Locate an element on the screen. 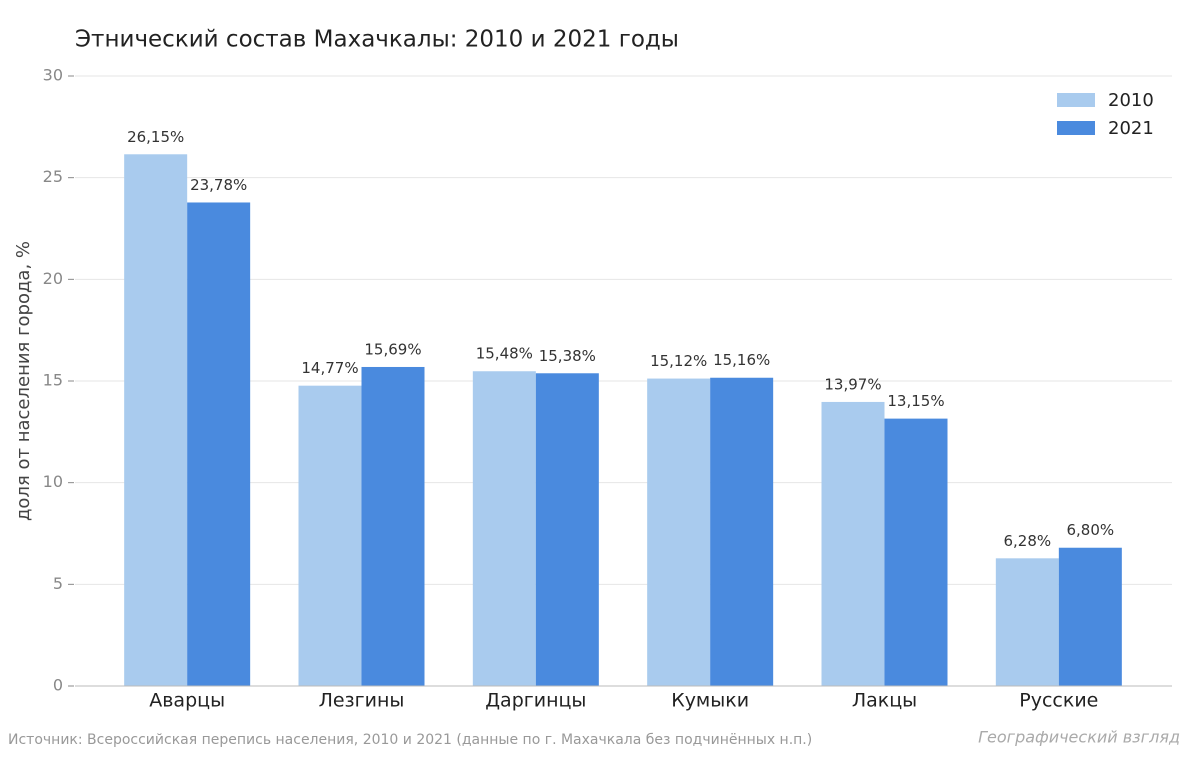  y-tick-label: 30 is located at coordinates (53, 75).